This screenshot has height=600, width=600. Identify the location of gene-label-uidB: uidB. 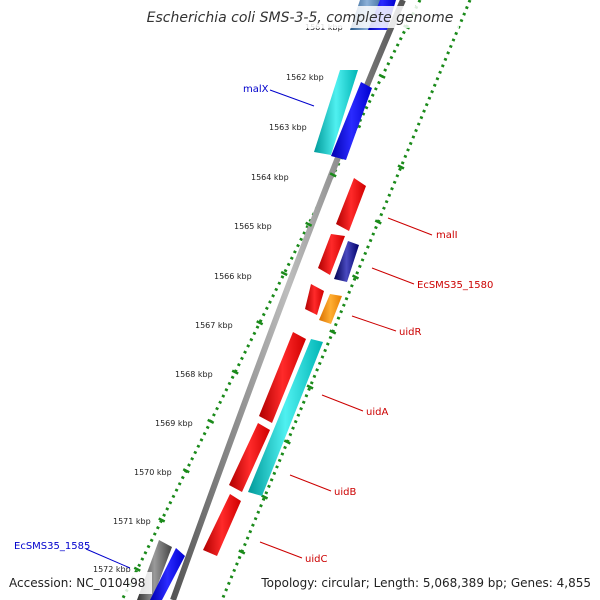
(345, 492).